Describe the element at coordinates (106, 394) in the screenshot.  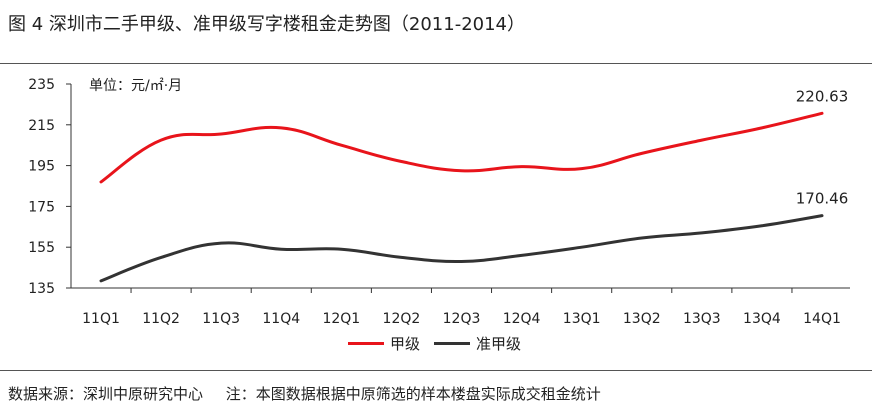
I see `source-text: 数据来源：深圳中原研究中心` at that location.